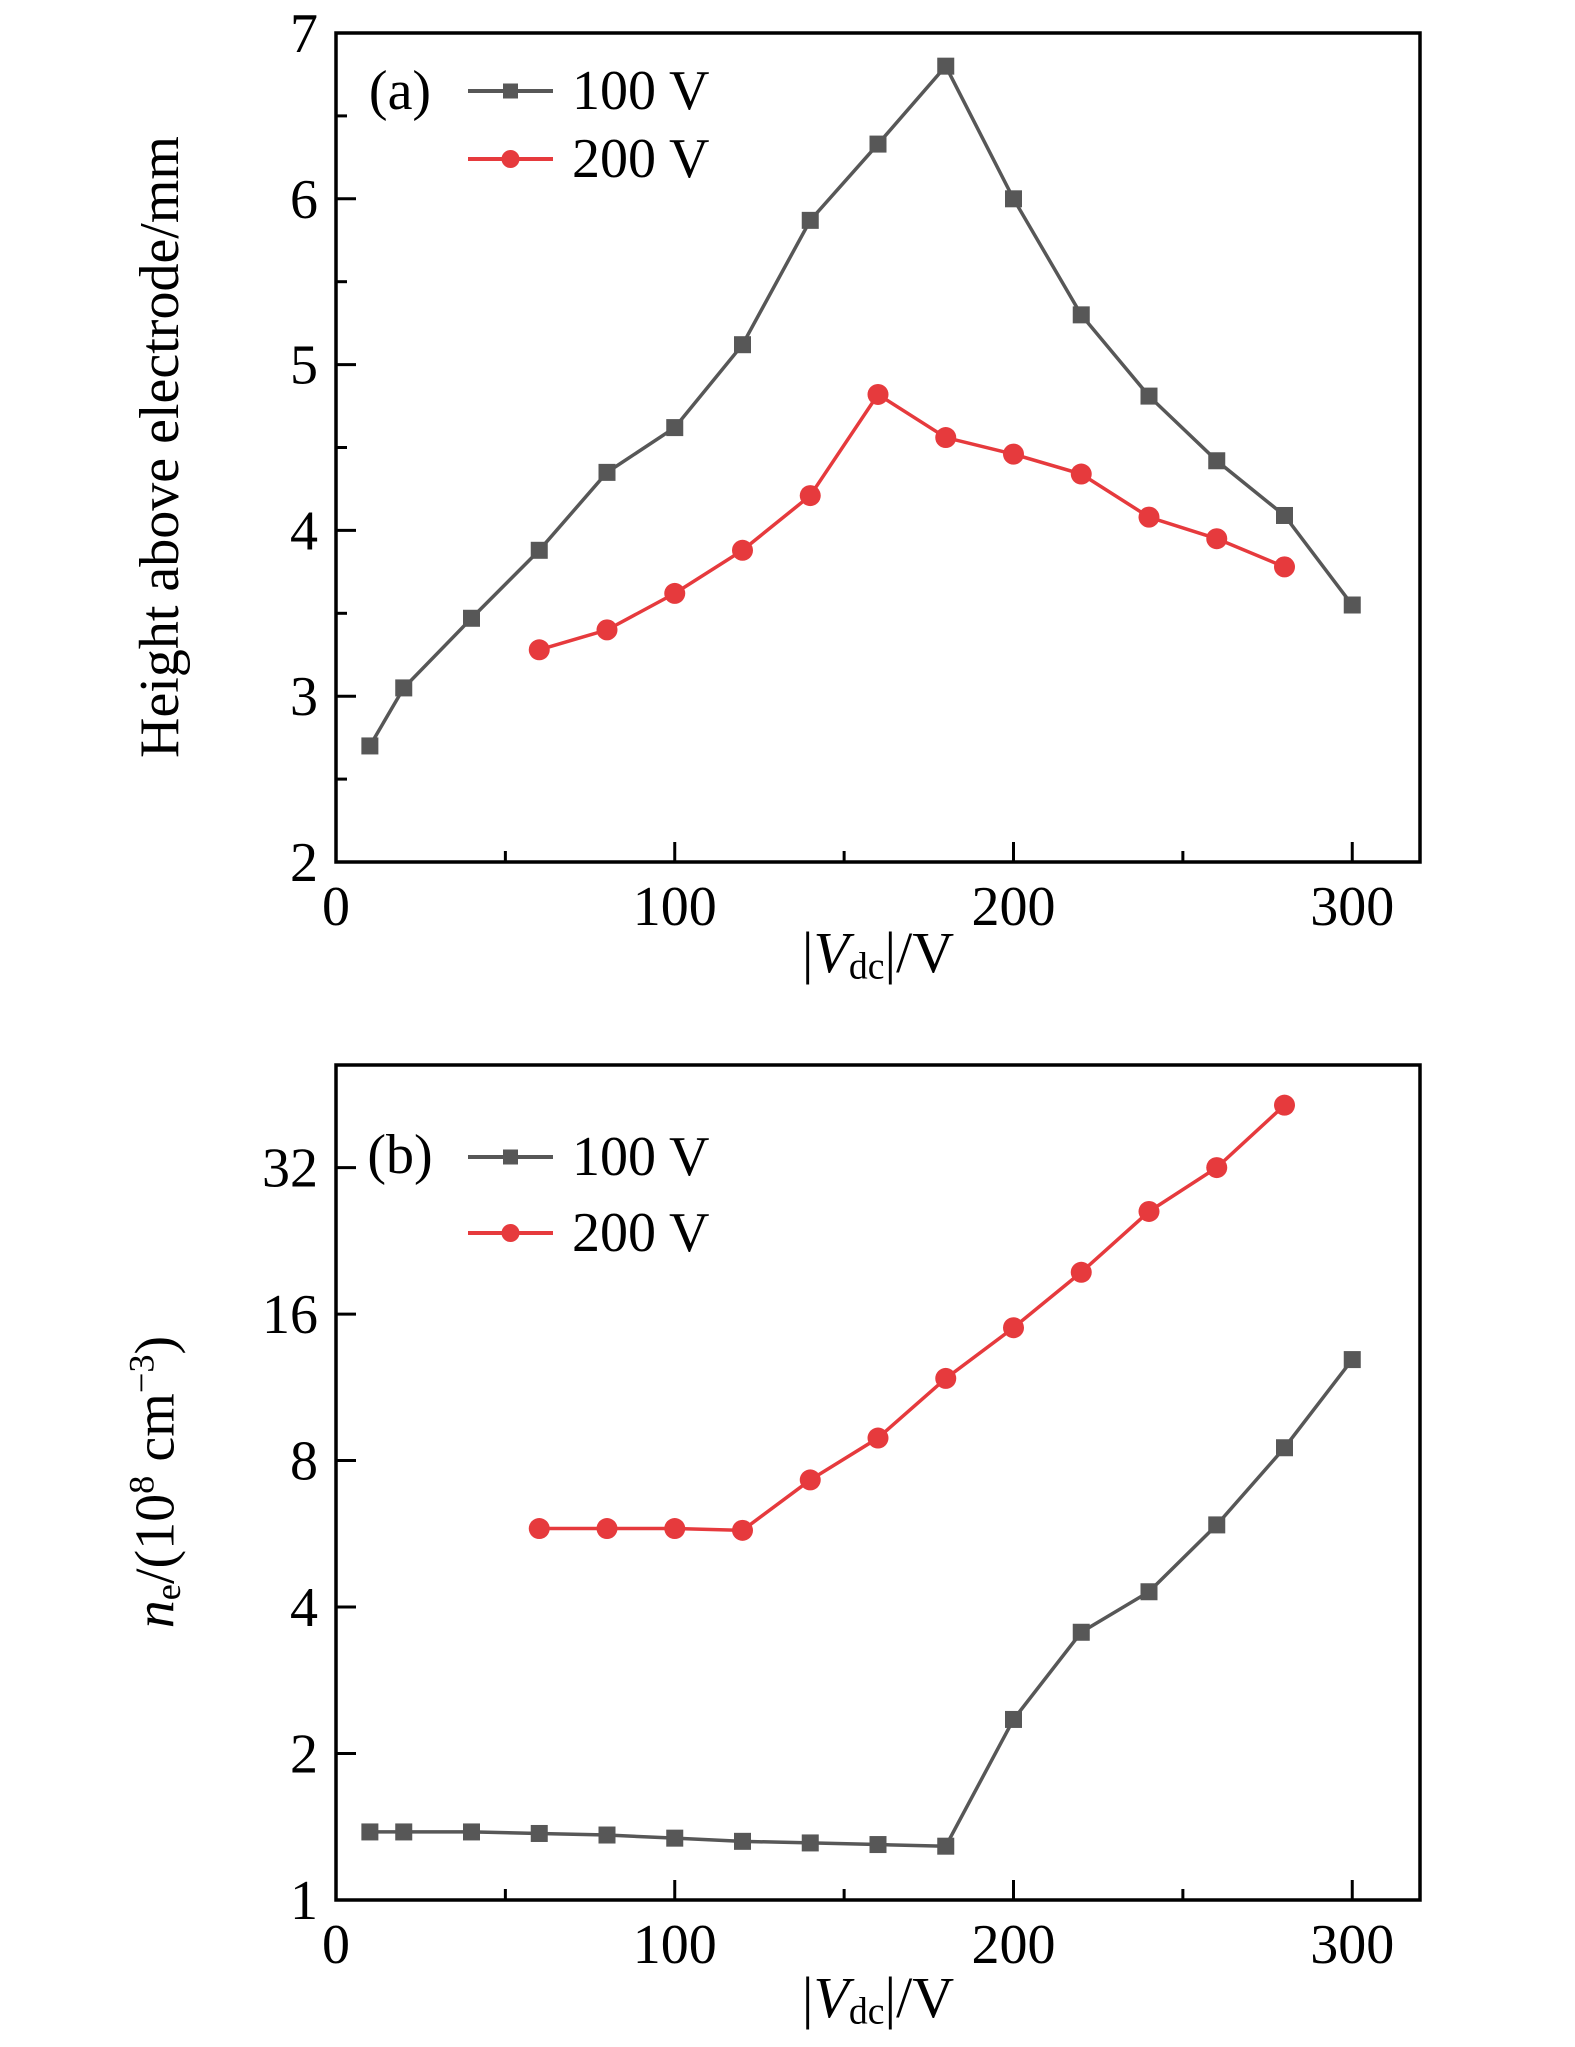 This screenshot has height=2047, width=1575. What do you see at coordinates (304, 1462) in the screenshot?
I see `y-tick-label: 8` at bounding box center [304, 1462].